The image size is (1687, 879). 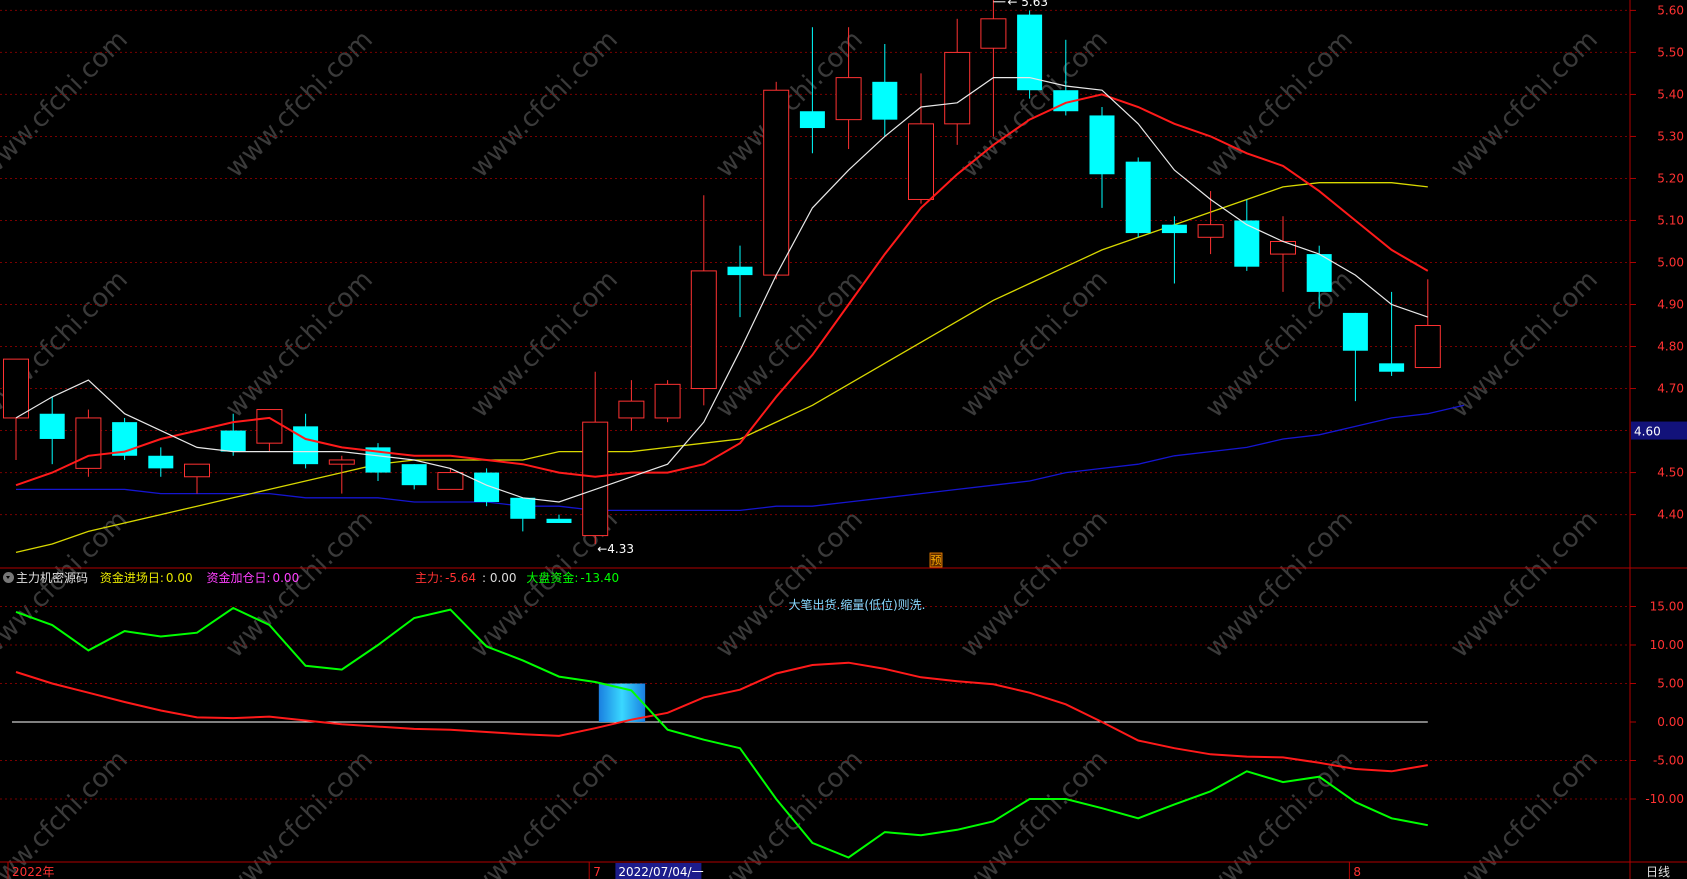 I want to click on main-force-value: -5.64, so click(x=461, y=578).